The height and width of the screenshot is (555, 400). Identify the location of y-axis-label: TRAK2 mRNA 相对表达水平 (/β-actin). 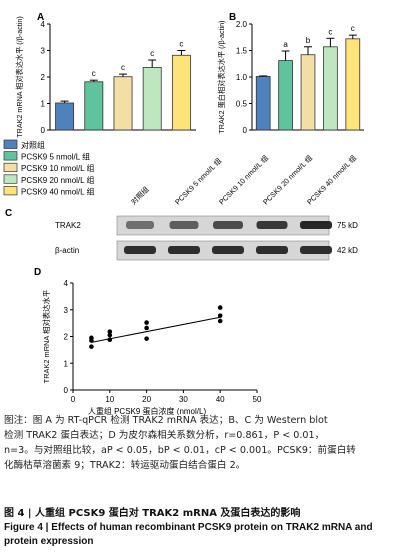
(19, 77).